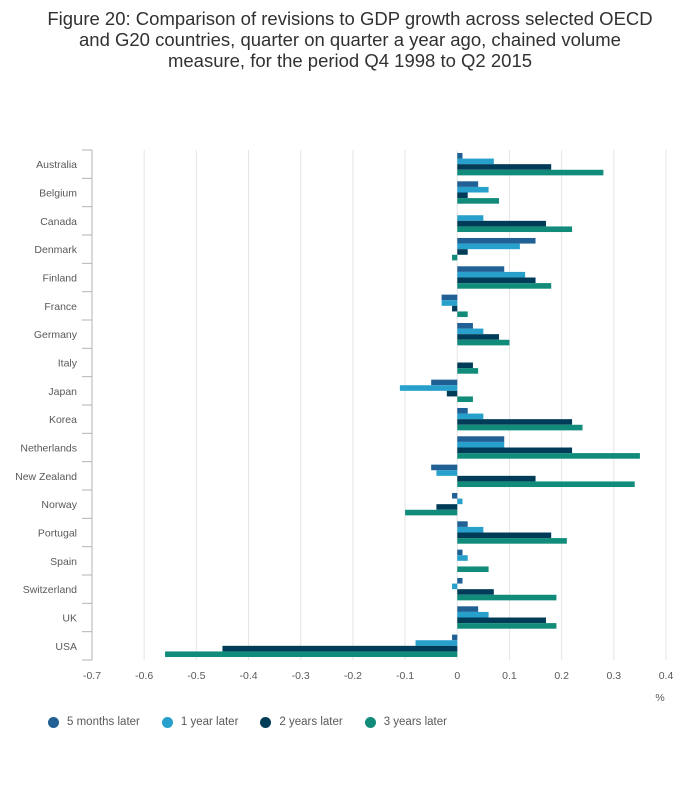 The height and width of the screenshot is (810, 700). Describe the element at coordinates (509, 676) in the screenshot. I see `x-tick-label-8: 0.1` at that location.